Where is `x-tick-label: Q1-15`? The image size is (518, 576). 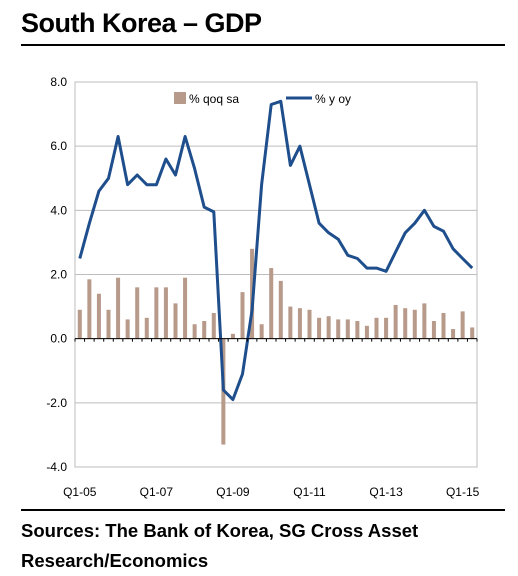 x-tick-label: Q1-15 is located at coordinates (463, 492).